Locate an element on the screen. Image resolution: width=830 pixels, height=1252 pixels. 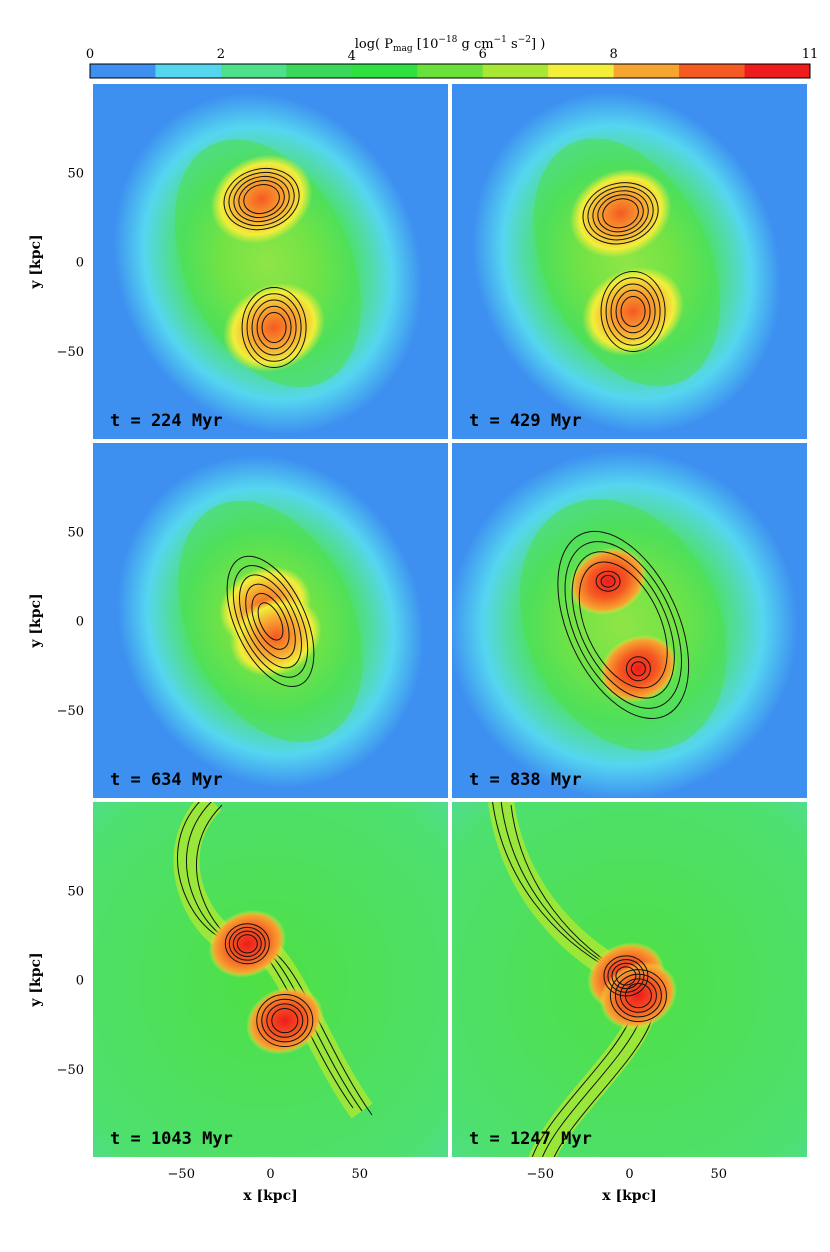
panel-2: t = 429 Myr is located at coordinates (629, 261).